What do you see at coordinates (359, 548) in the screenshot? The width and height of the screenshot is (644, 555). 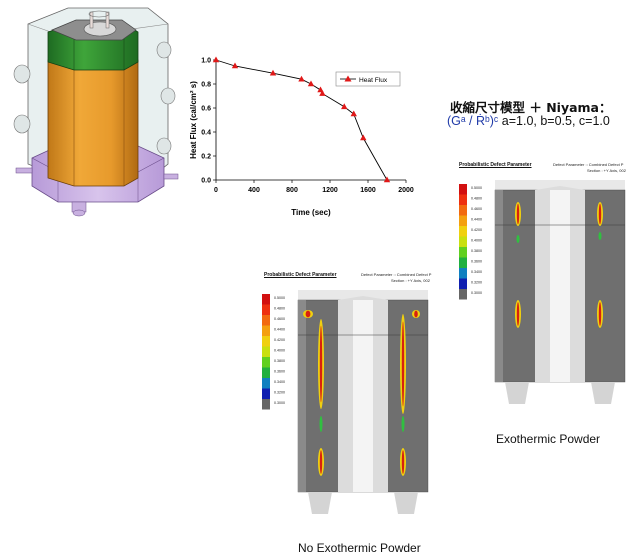 I see `caption-no-exothermic: No Exothermic Powder` at bounding box center [359, 548].